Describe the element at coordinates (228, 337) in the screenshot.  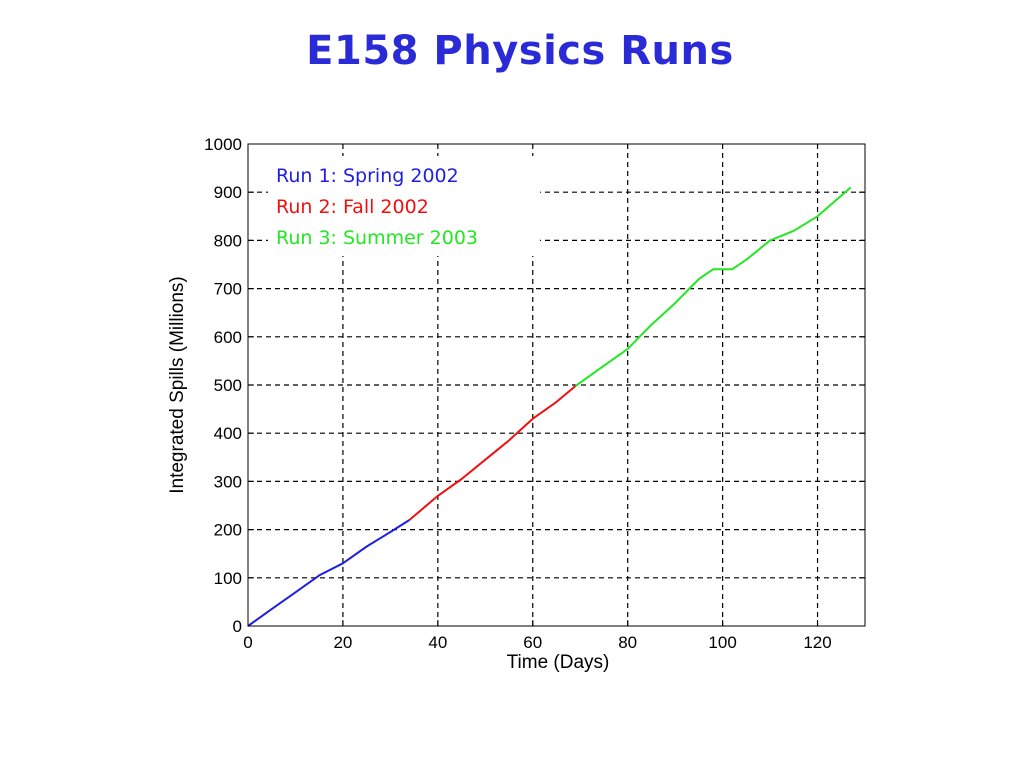
I see `y-tick-label: 600` at that location.